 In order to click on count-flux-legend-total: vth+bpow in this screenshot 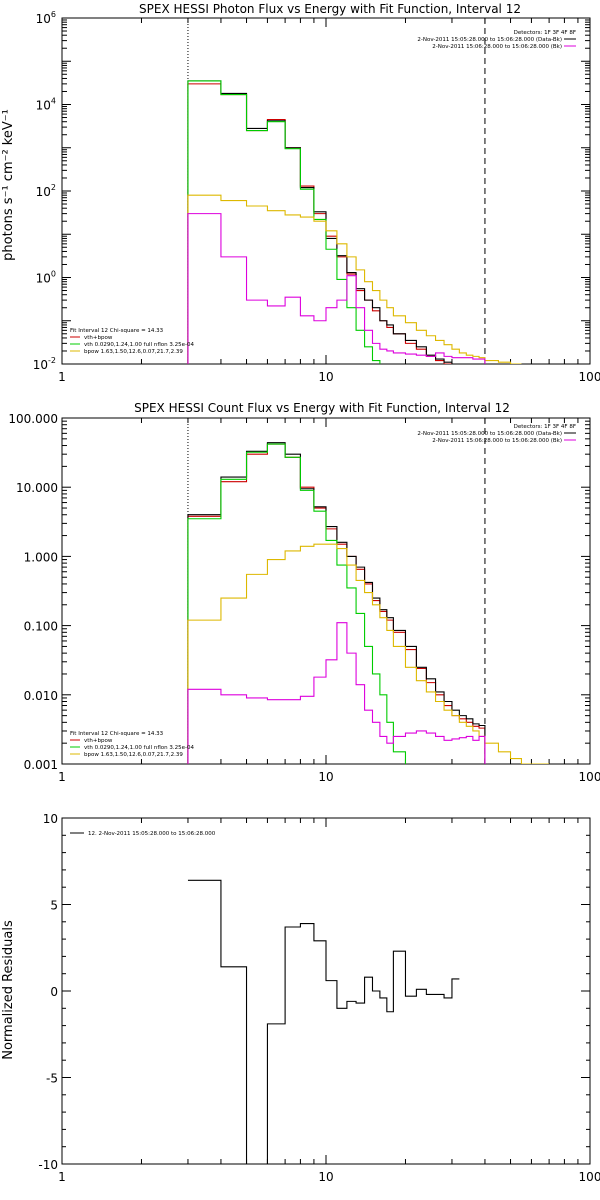, I will do `click(98, 741)`.